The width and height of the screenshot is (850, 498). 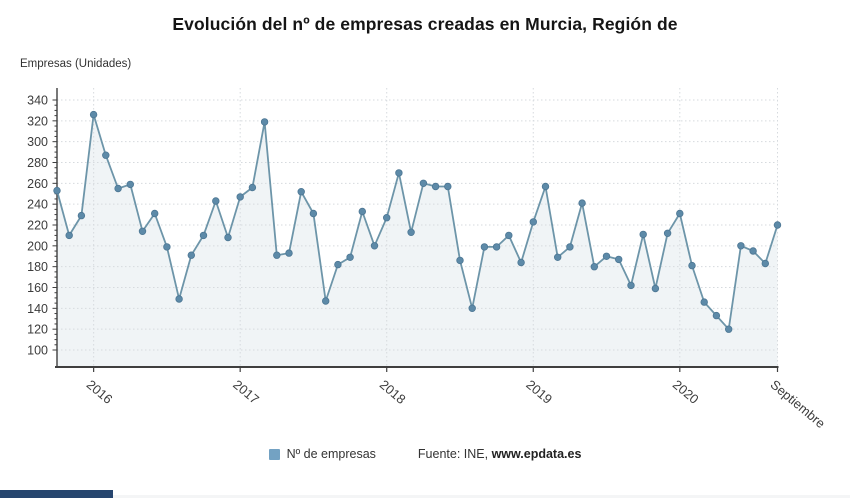 I want to click on y-tick-label: 340, so click(x=37, y=101).